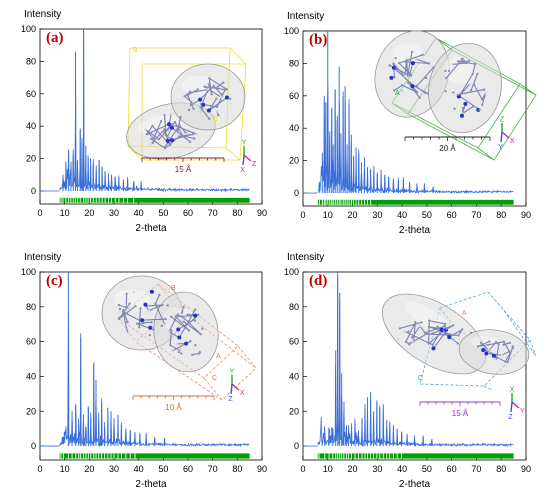 Image resolution: width=550 pixels, height=504 pixels. What do you see at coordinates (305, 257) in the screenshot?
I see `y-axis-title: Intensity` at bounding box center [305, 257].